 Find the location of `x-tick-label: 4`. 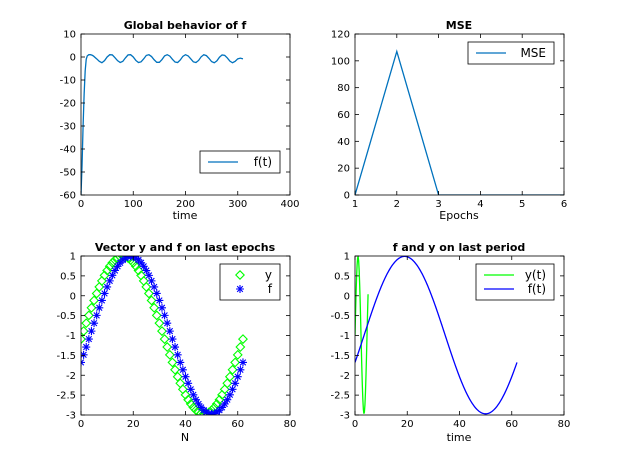

x-tick-label: 4 is located at coordinates (480, 204).